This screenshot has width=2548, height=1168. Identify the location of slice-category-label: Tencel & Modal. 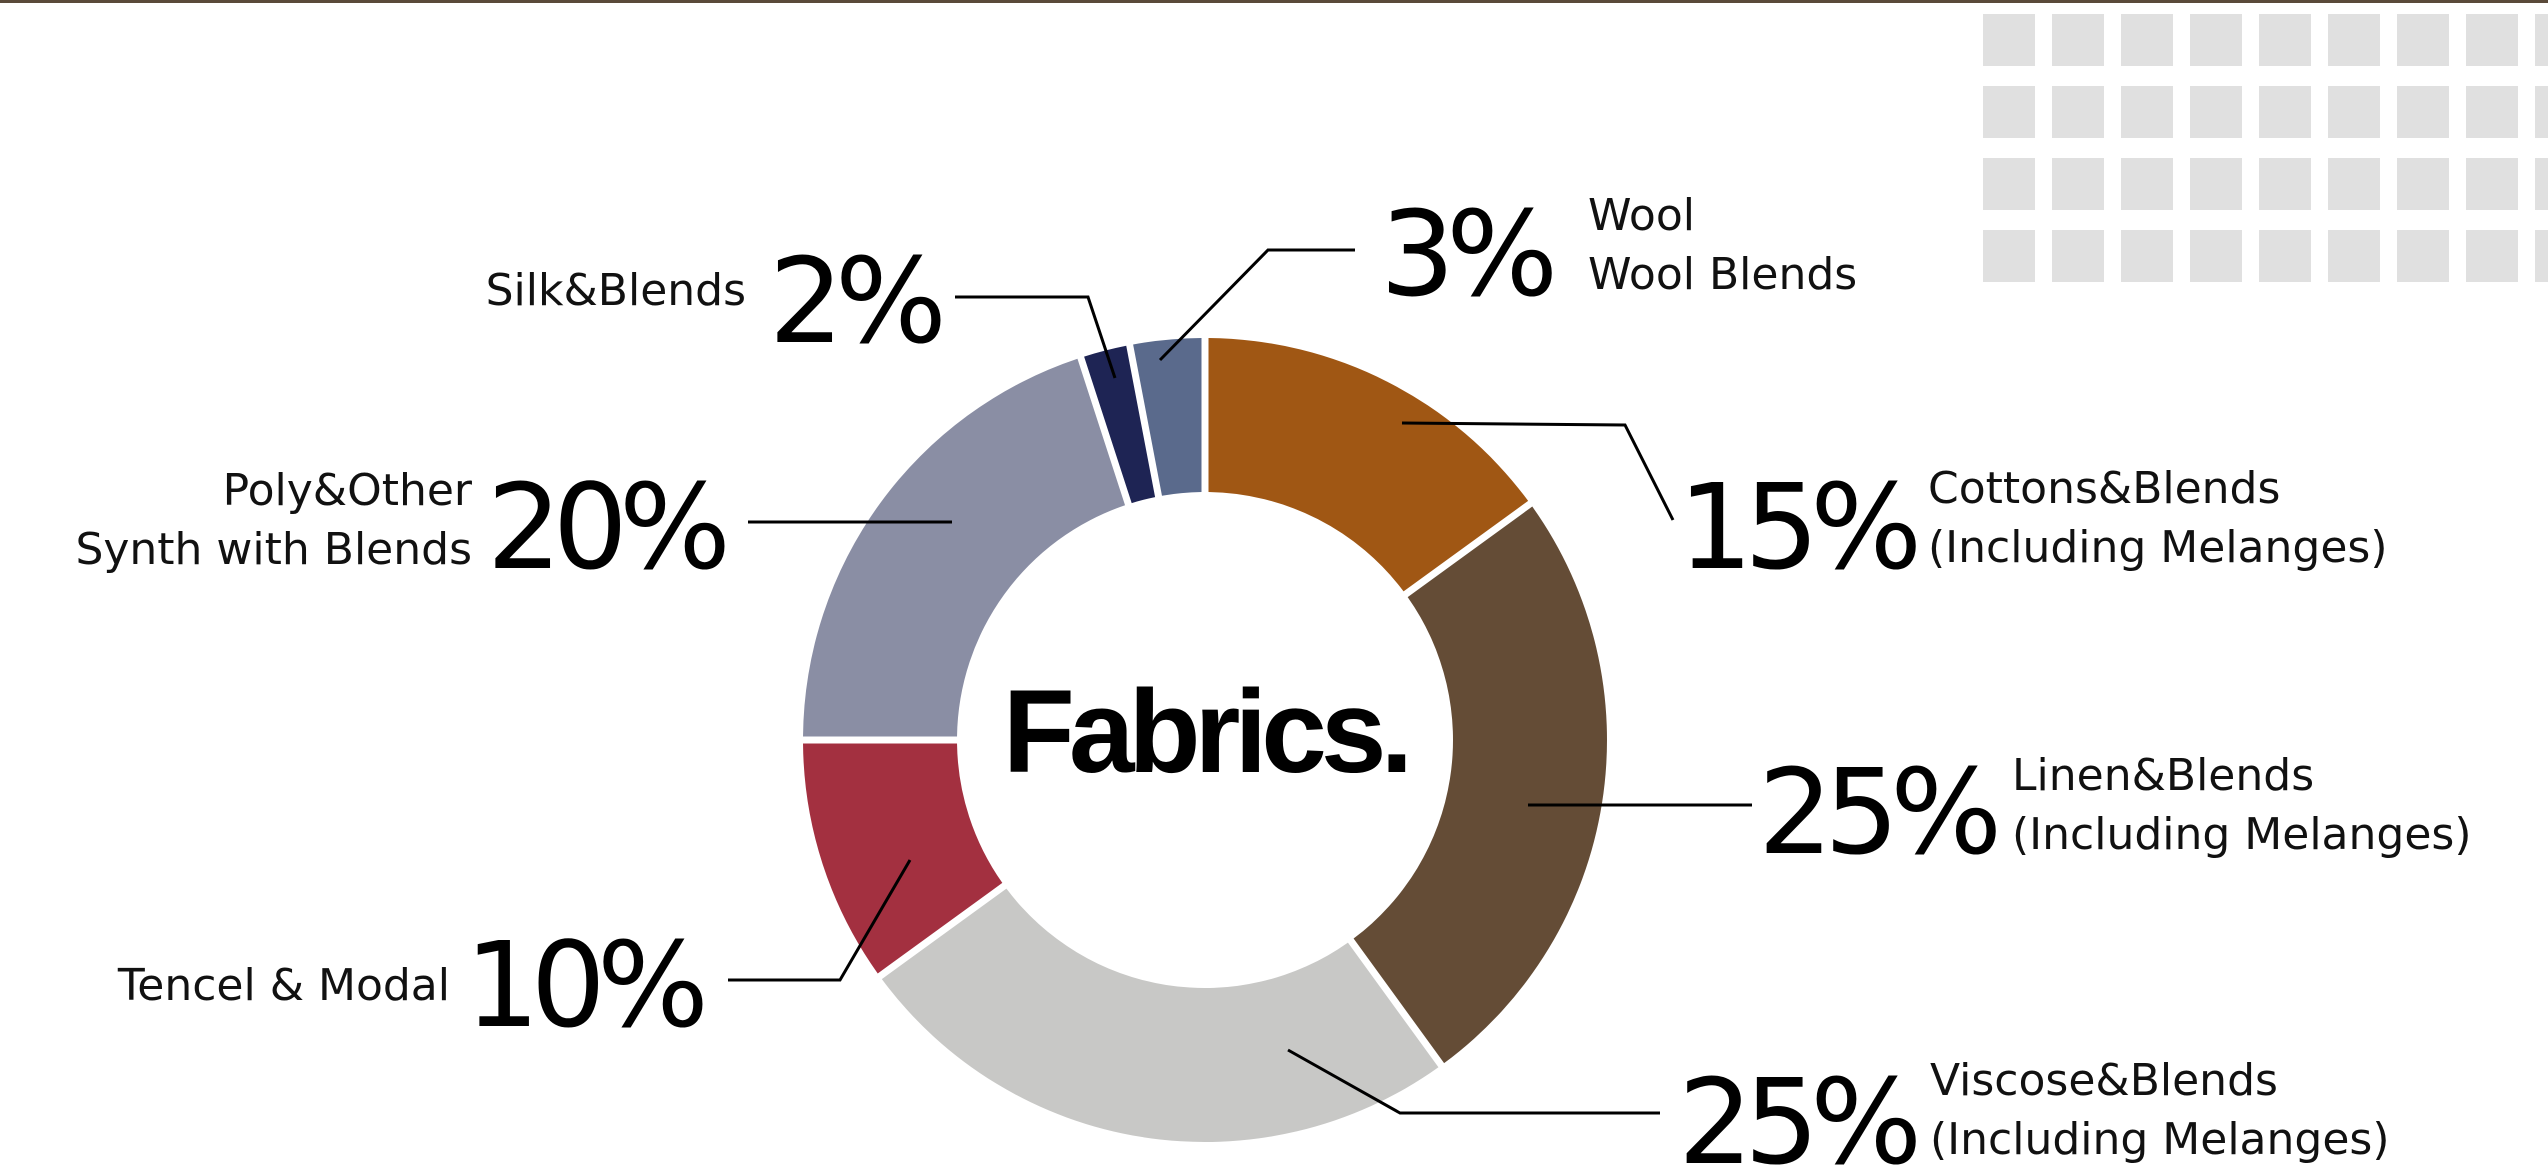
(283, 985).